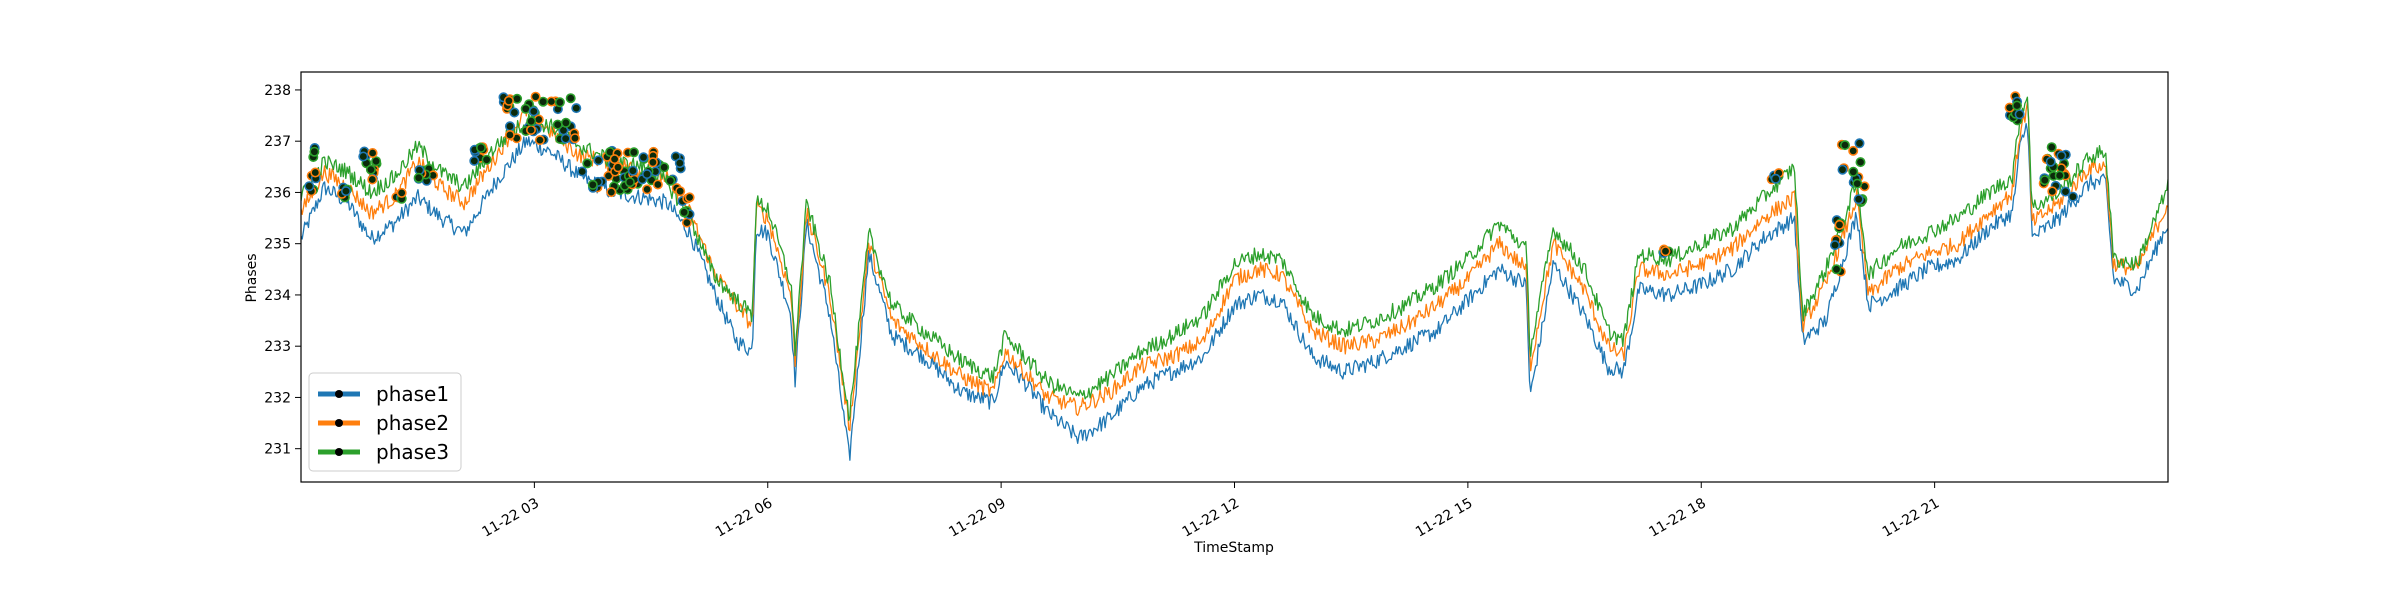  I want to click on y-axis: 231 232 233 234 235 236 237 238, so click(282, 270).